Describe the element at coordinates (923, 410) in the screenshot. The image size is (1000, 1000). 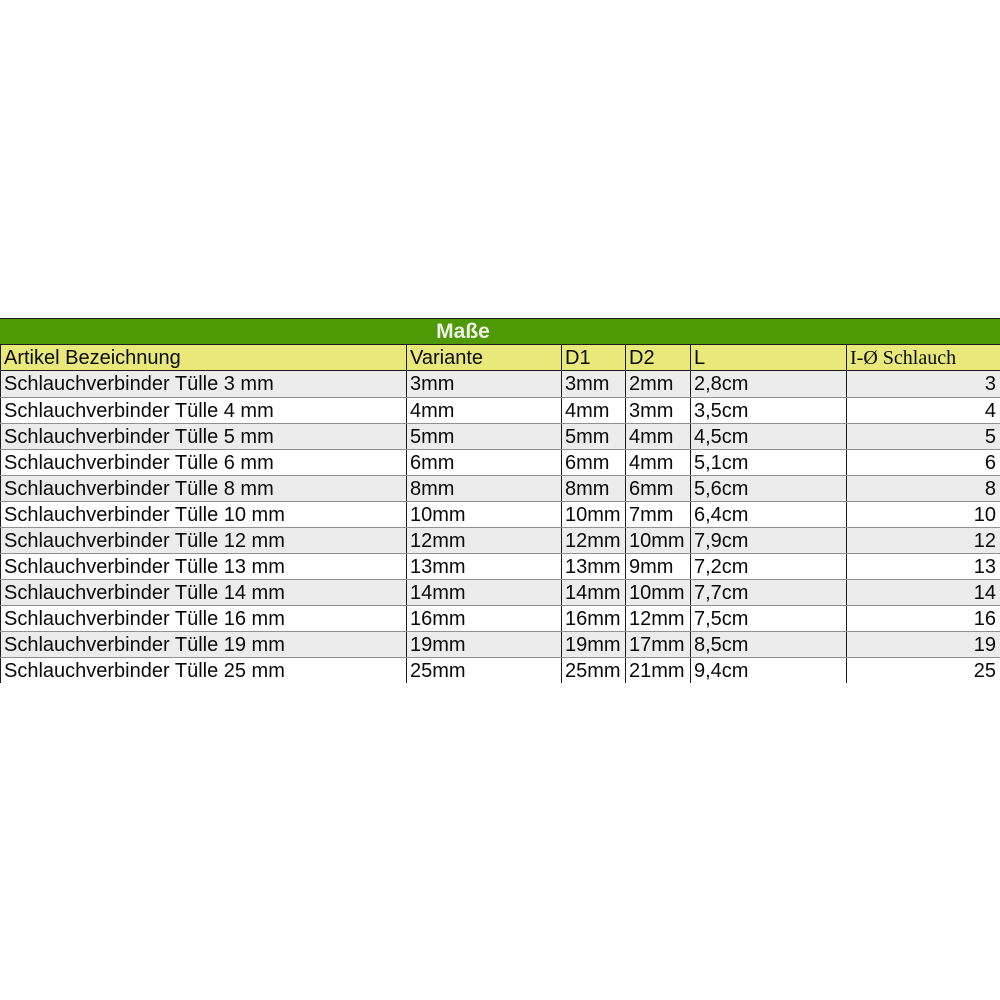
I see `cell-schlauch-diameter: 4` at that location.